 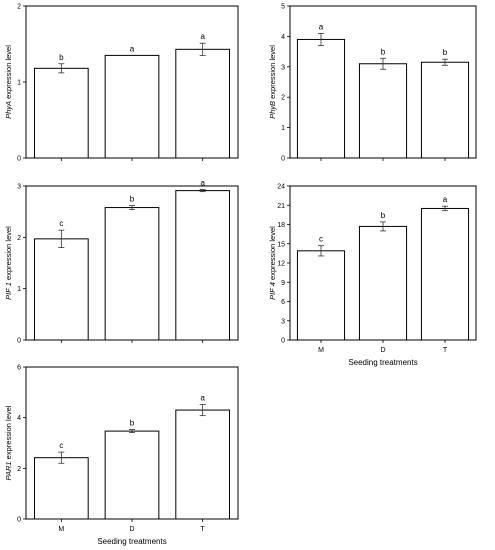 I want to click on y-tick-label: 15, so click(x=281, y=244).